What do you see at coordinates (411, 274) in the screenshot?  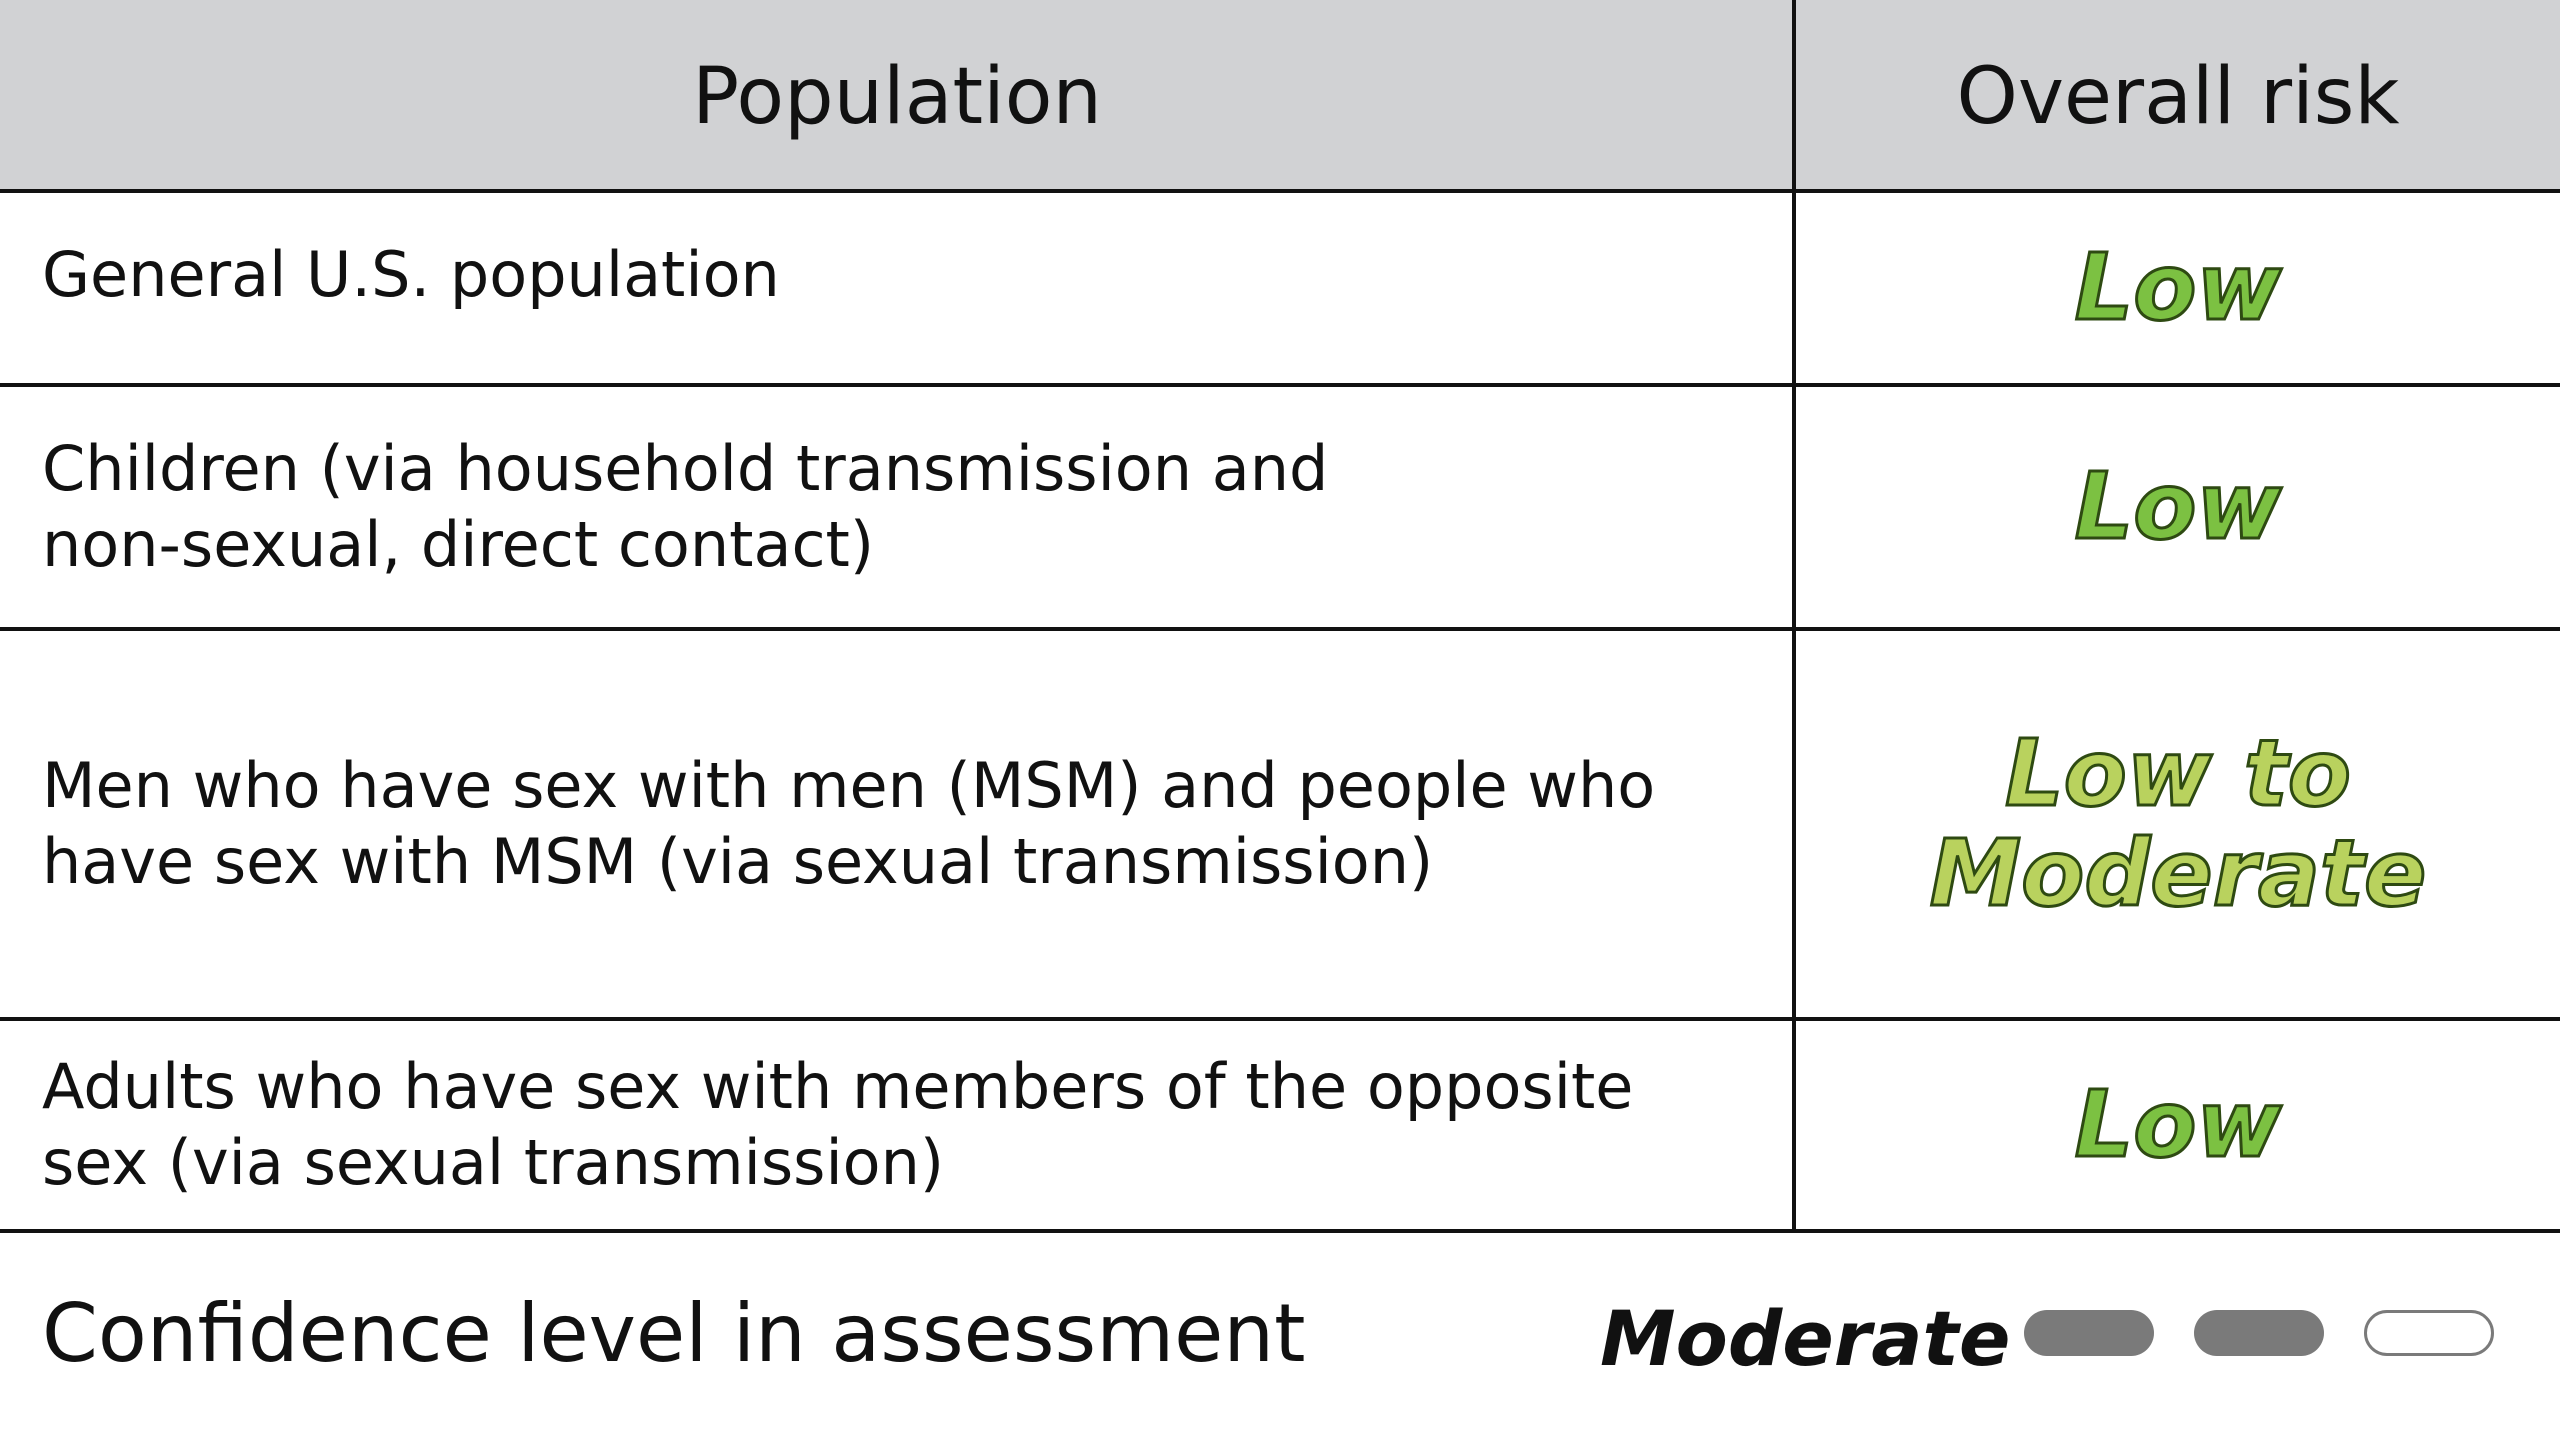 I see `population-cell: General U.S. population` at bounding box center [411, 274].